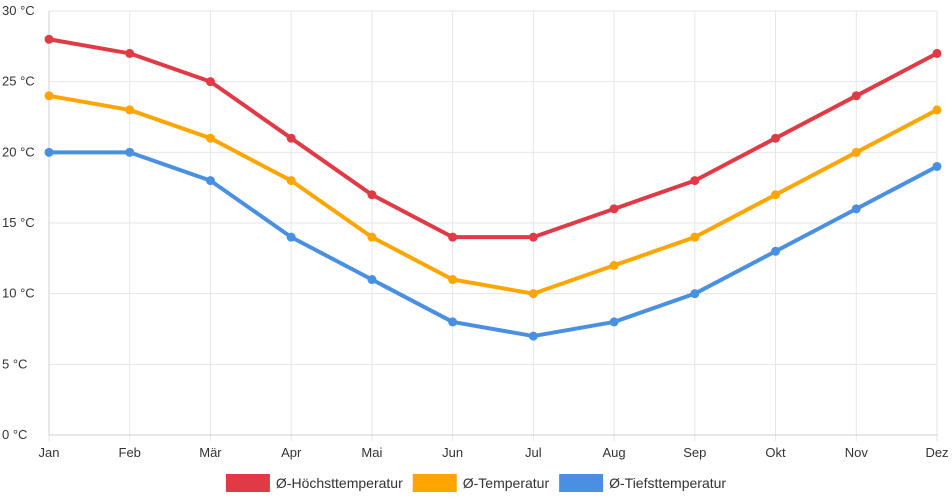 The width and height of the screenshot is (952, 500). I want to click on x-tick-label: Aug, so click(614, 452).